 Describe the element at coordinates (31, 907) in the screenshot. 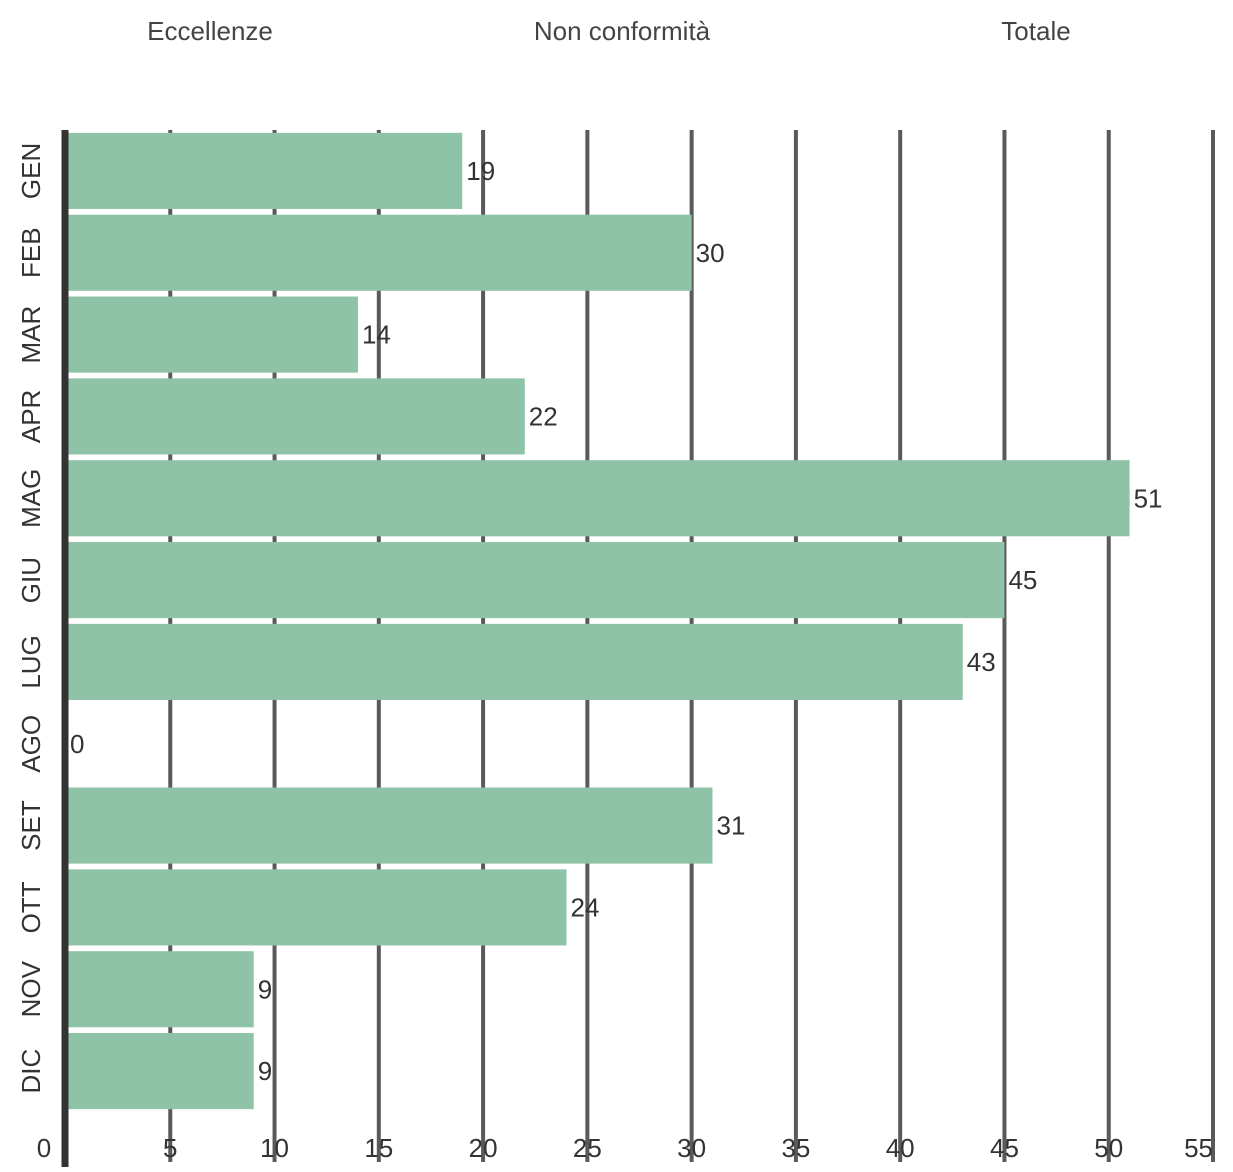

I see `category-label-ott: OTT` at that location.